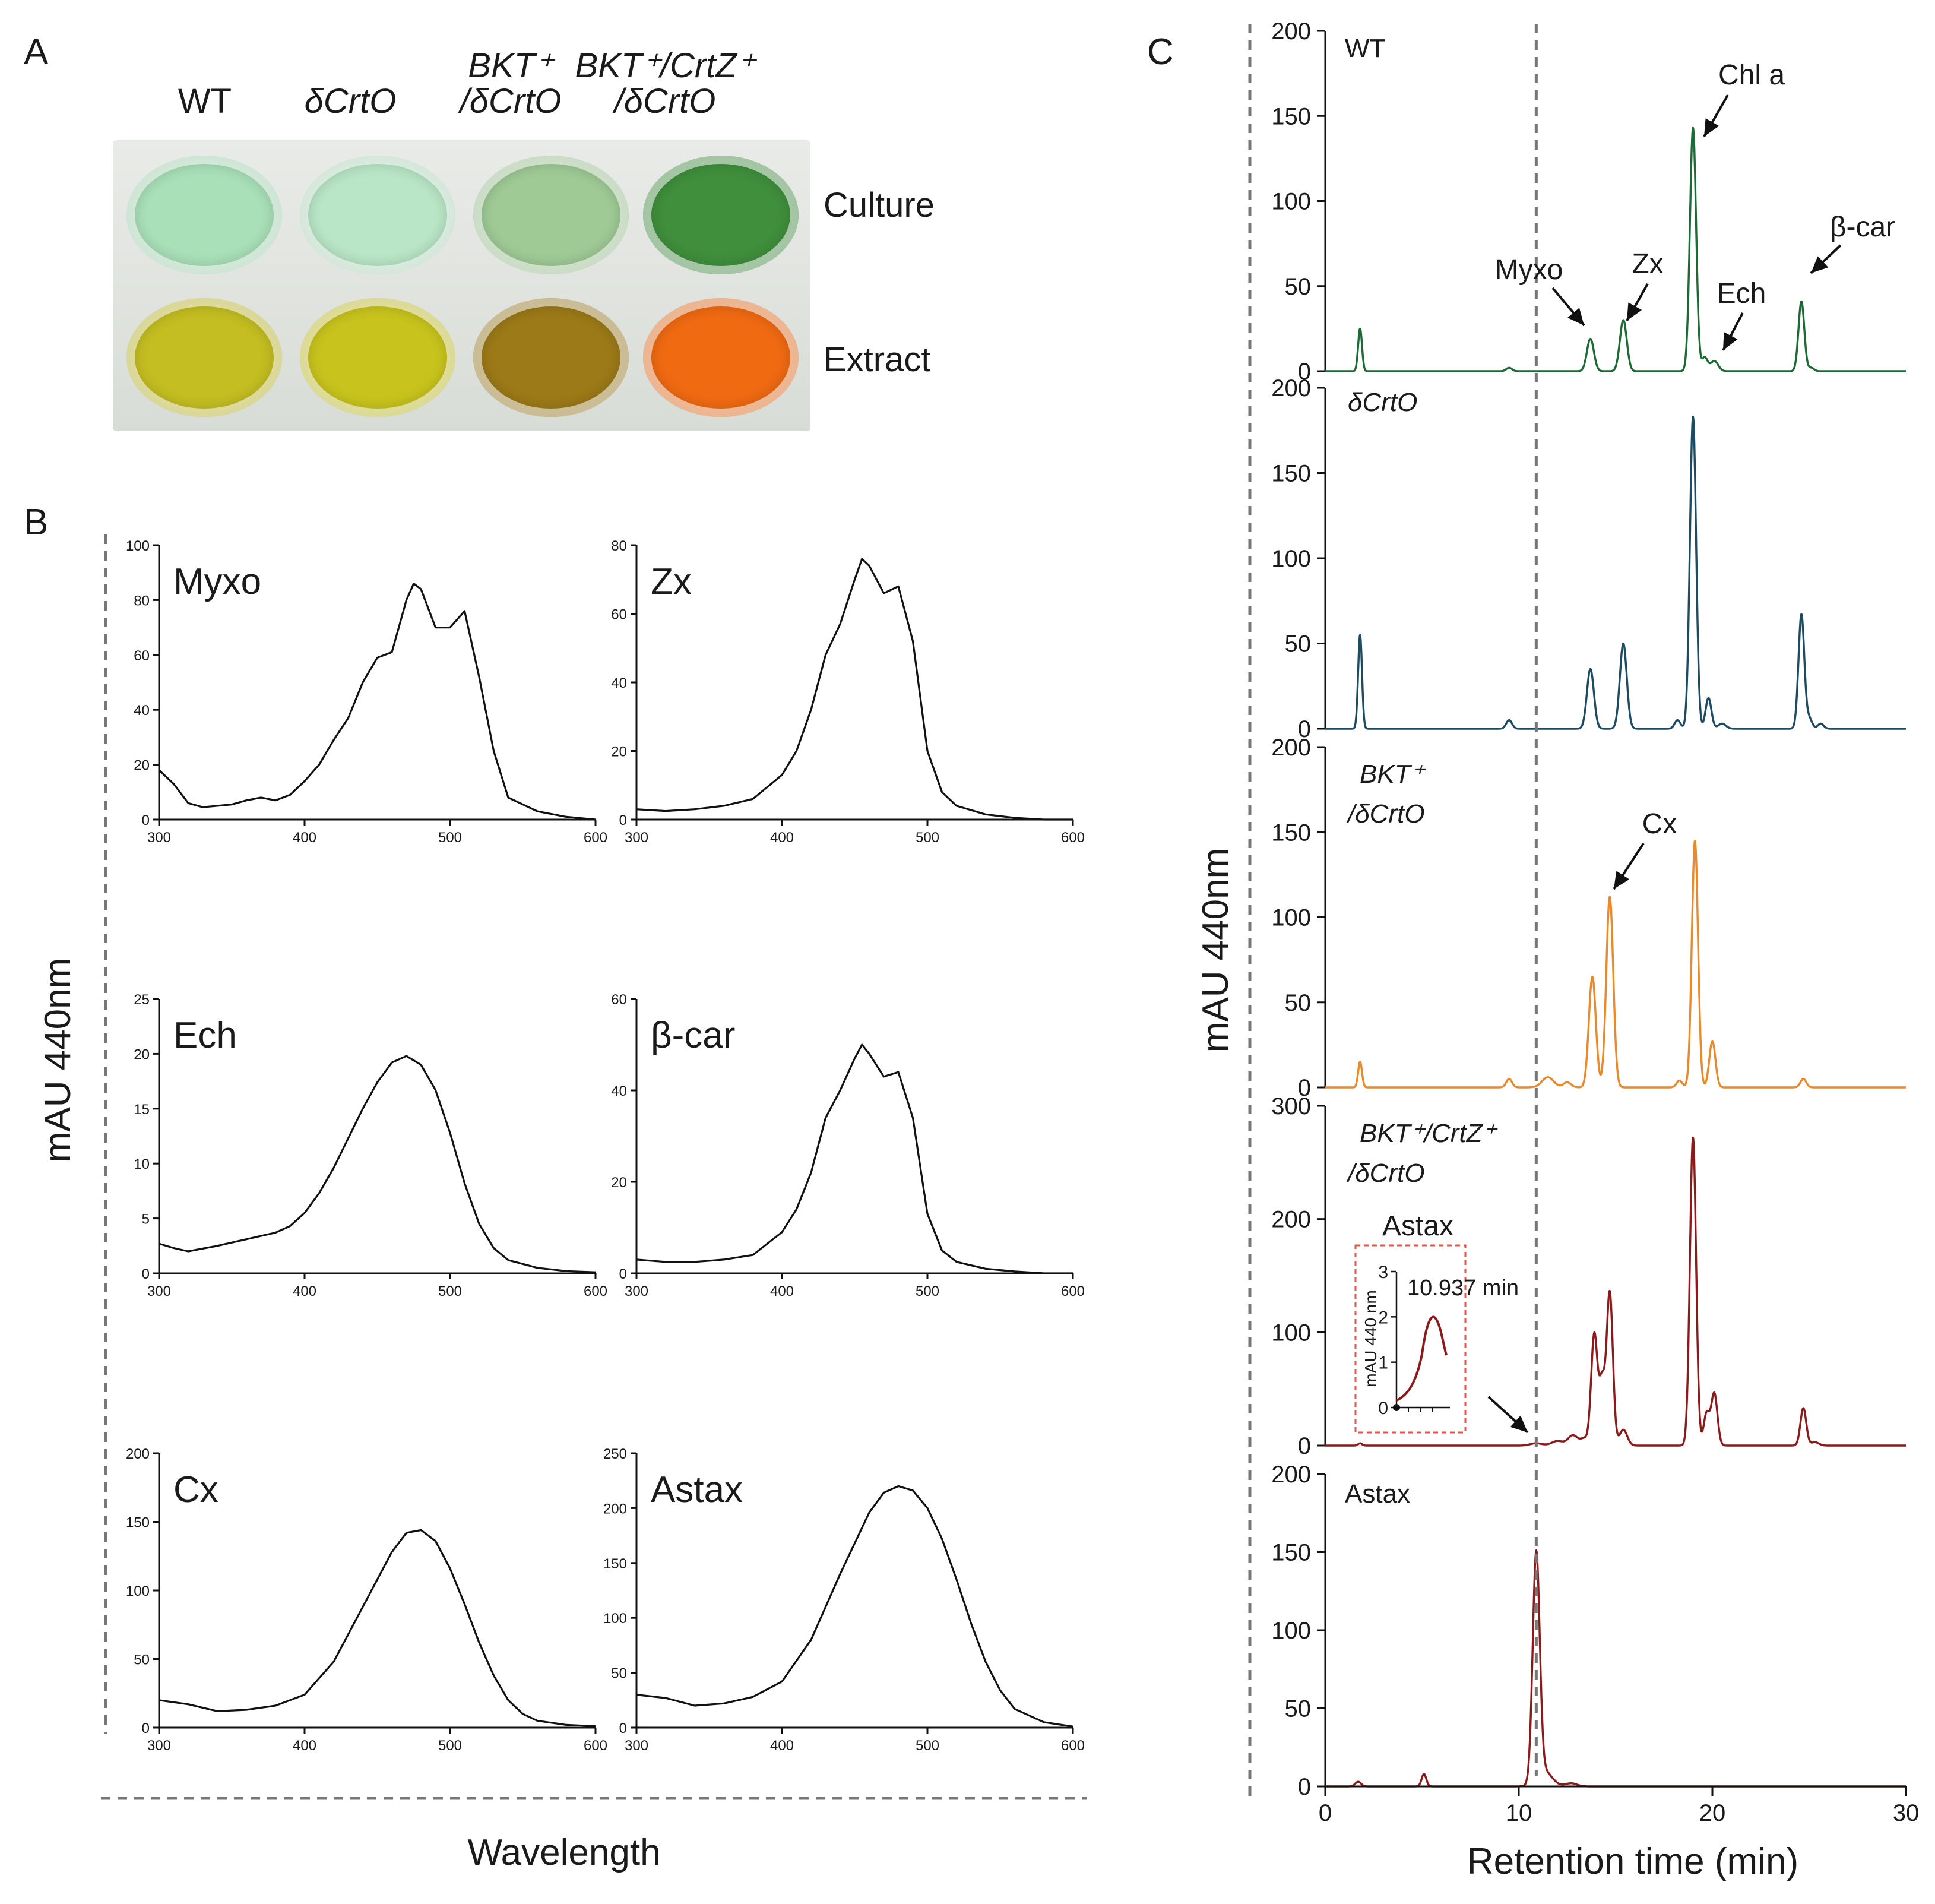 This screenshot has height=1904, width=1935. What do you see at coordinates (623, 1274) in the screenshot?
I see `spectrum-4-ytick-label: 0` at bounding box center [623, 1274].